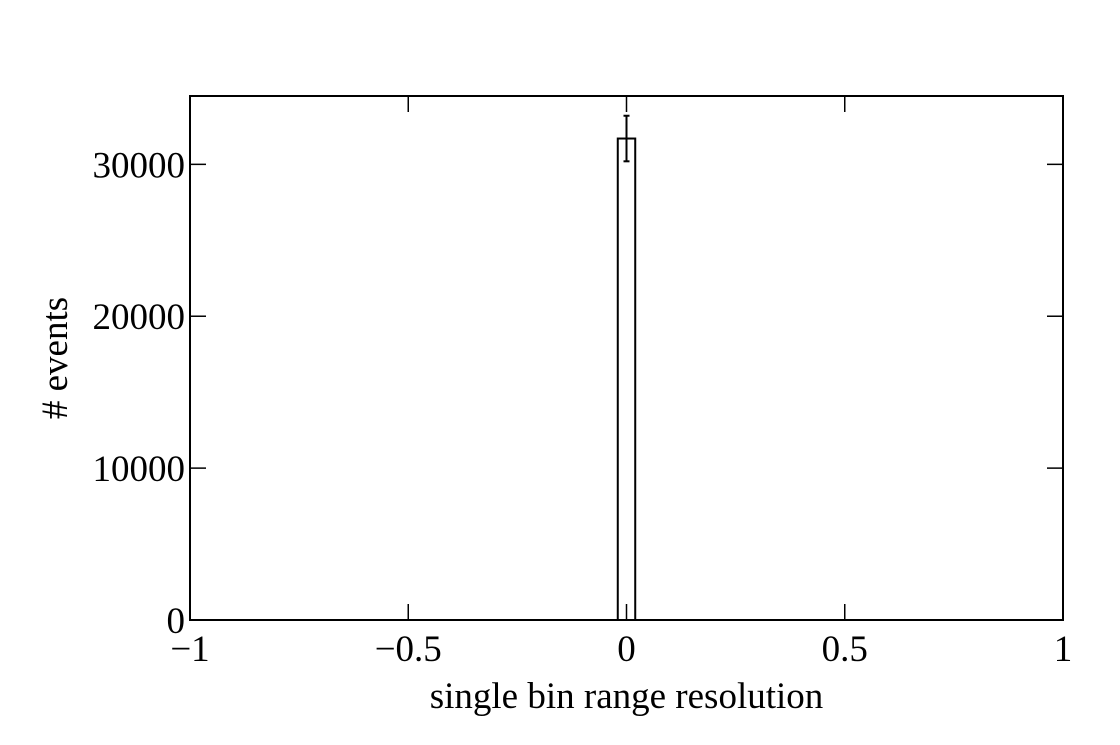  I want to click on x-tick-label: 0, so click(626, 649).